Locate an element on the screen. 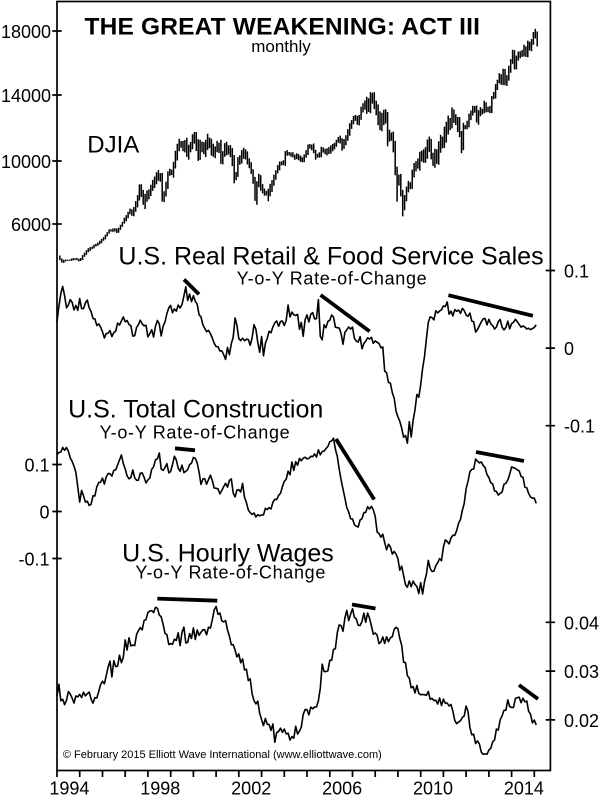 Image resolution: width=600 pixels, height=804 pixels. svg-text: 1998 is located at coordinates (160, 789).